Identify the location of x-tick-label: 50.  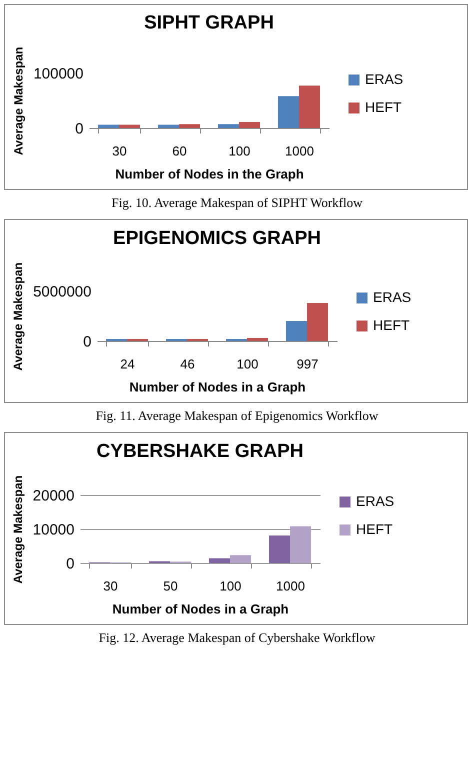
(170, 586).